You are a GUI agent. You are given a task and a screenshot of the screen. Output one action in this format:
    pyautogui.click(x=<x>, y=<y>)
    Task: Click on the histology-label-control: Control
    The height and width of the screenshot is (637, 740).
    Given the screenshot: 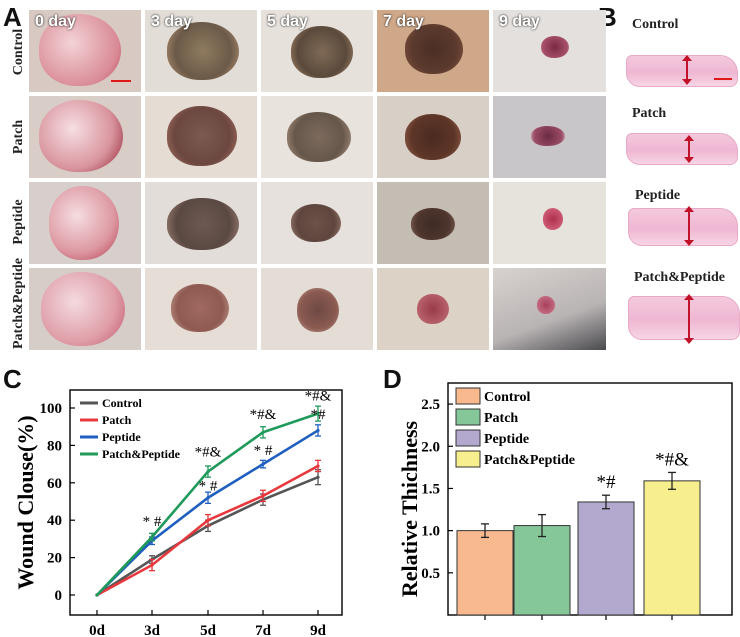 What is the action you would take?
    pyautogui.click(x=655, y=24)
    